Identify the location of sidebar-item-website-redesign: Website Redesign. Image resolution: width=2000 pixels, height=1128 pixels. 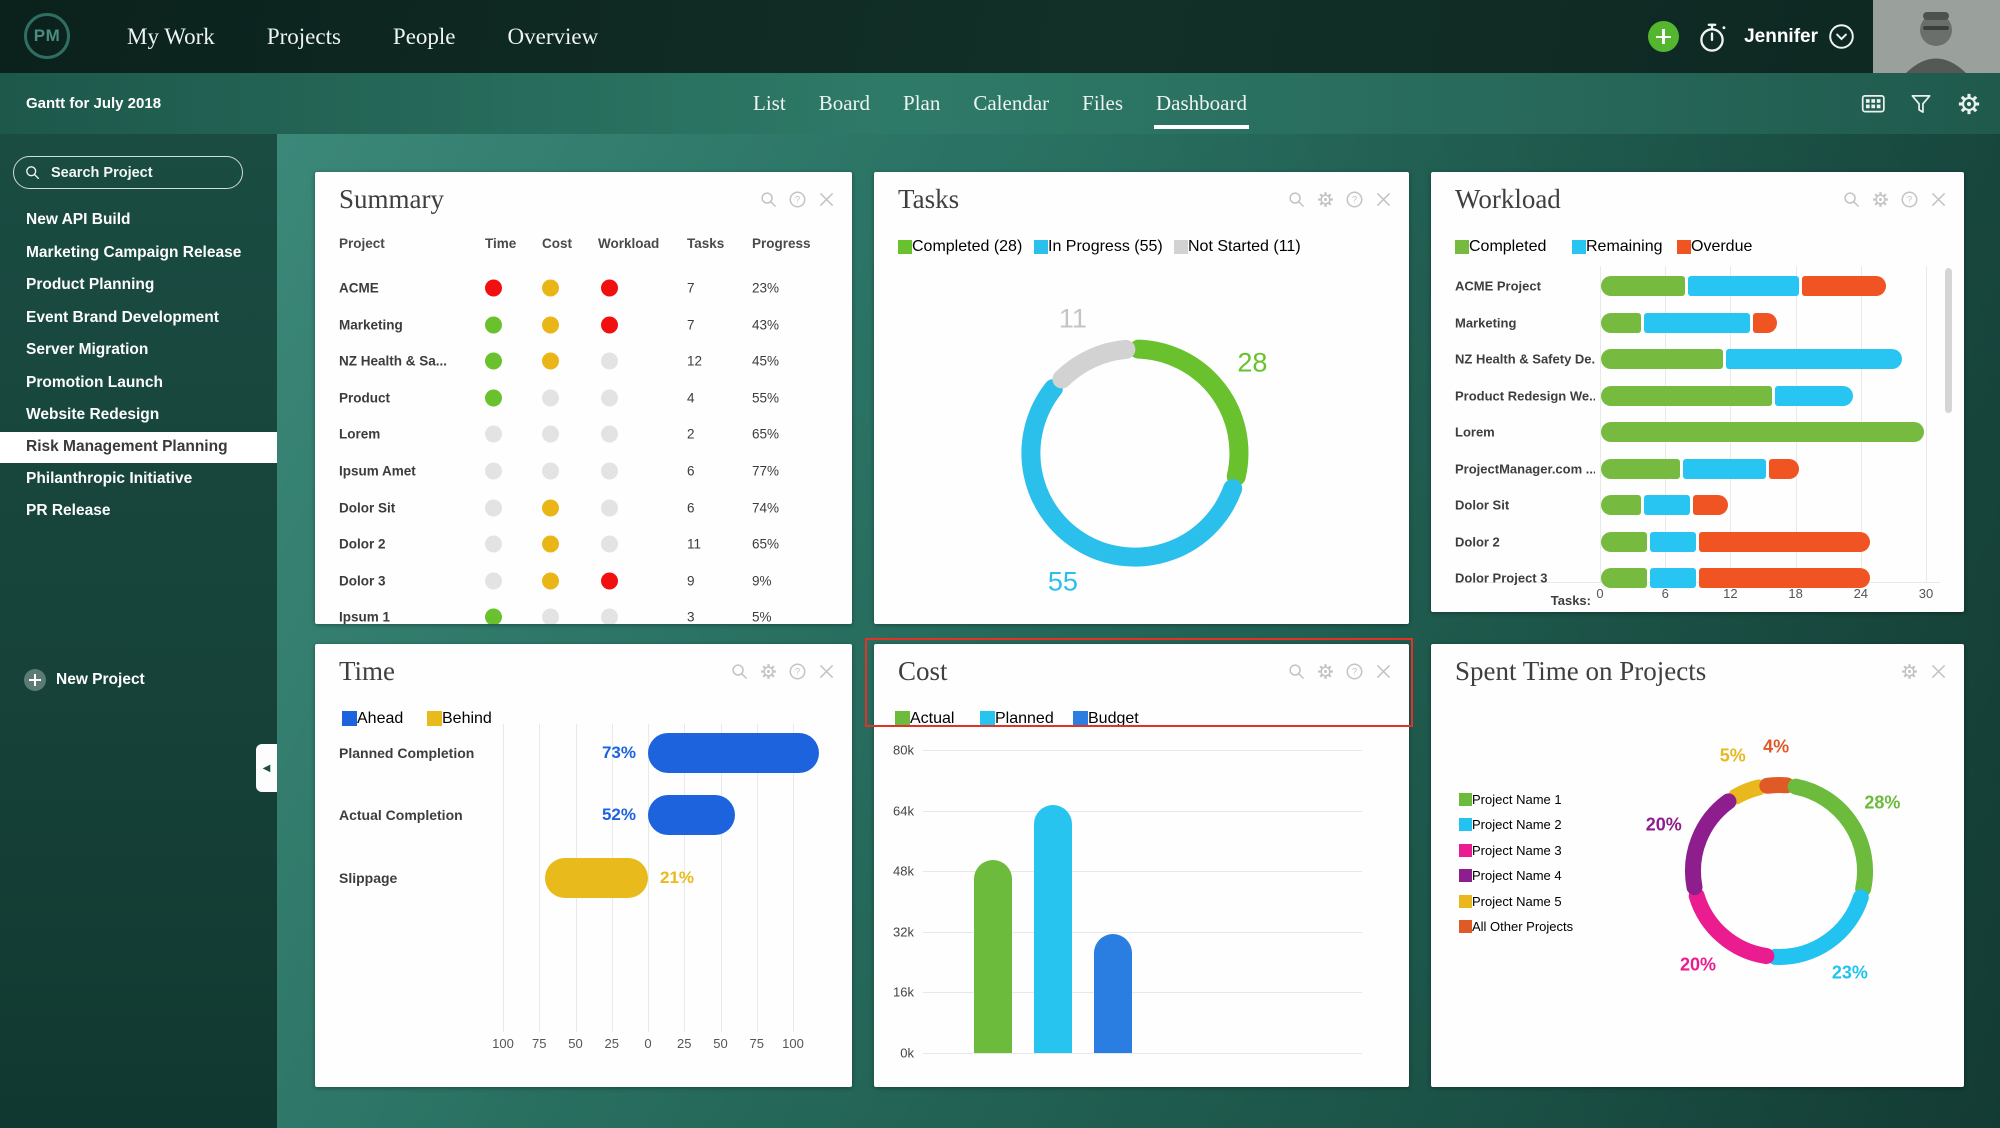
(93, 415).